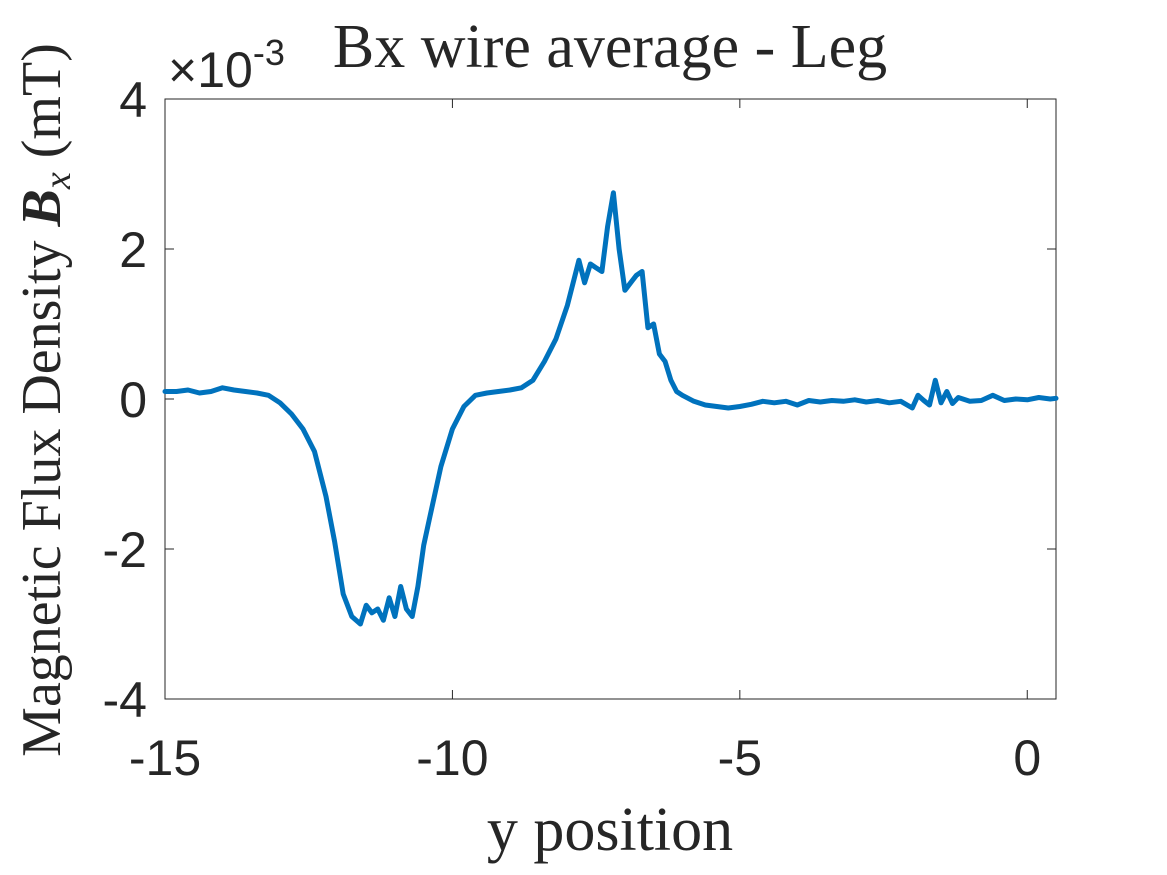 This screenshot has height=875, width=1167. Describe the element at coordinates (42, 491) in the screenshot. I see `y-axis-label-prefix: Magnetic Flux Density` at that location.